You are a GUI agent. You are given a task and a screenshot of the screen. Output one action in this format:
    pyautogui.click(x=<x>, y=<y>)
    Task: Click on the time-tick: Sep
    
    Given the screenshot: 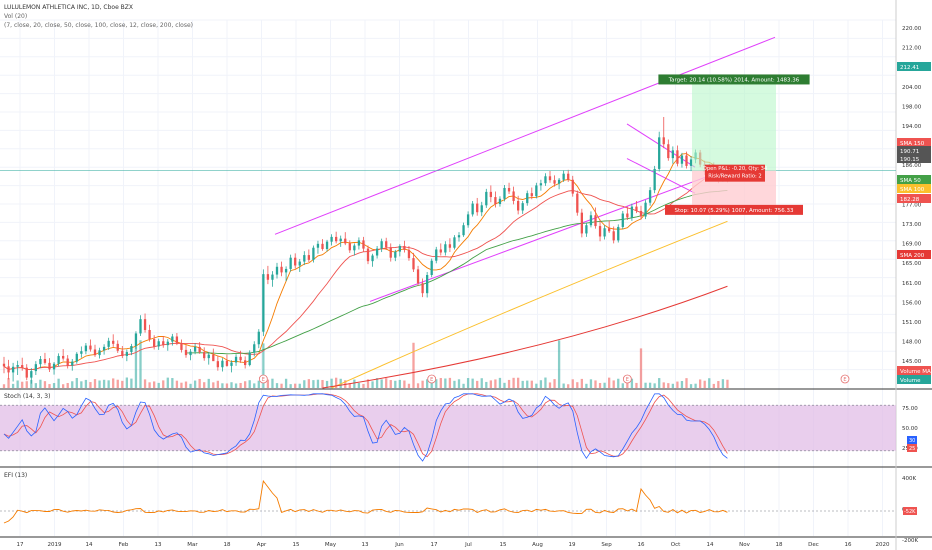 What is the action you would take?
    pyautogui.click(x=606, y=545)
    